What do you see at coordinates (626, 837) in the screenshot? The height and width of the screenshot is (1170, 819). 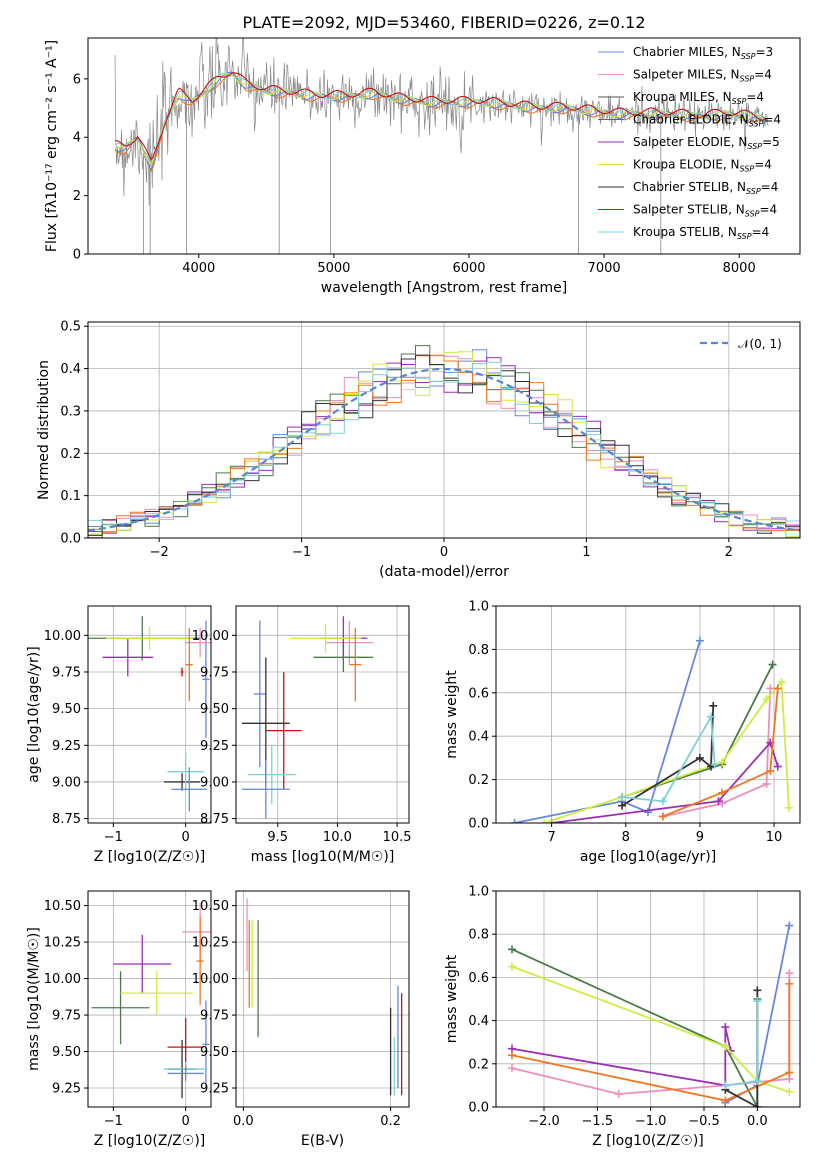 I see `x-tick-label: 8` at bounding box center [626, 837].